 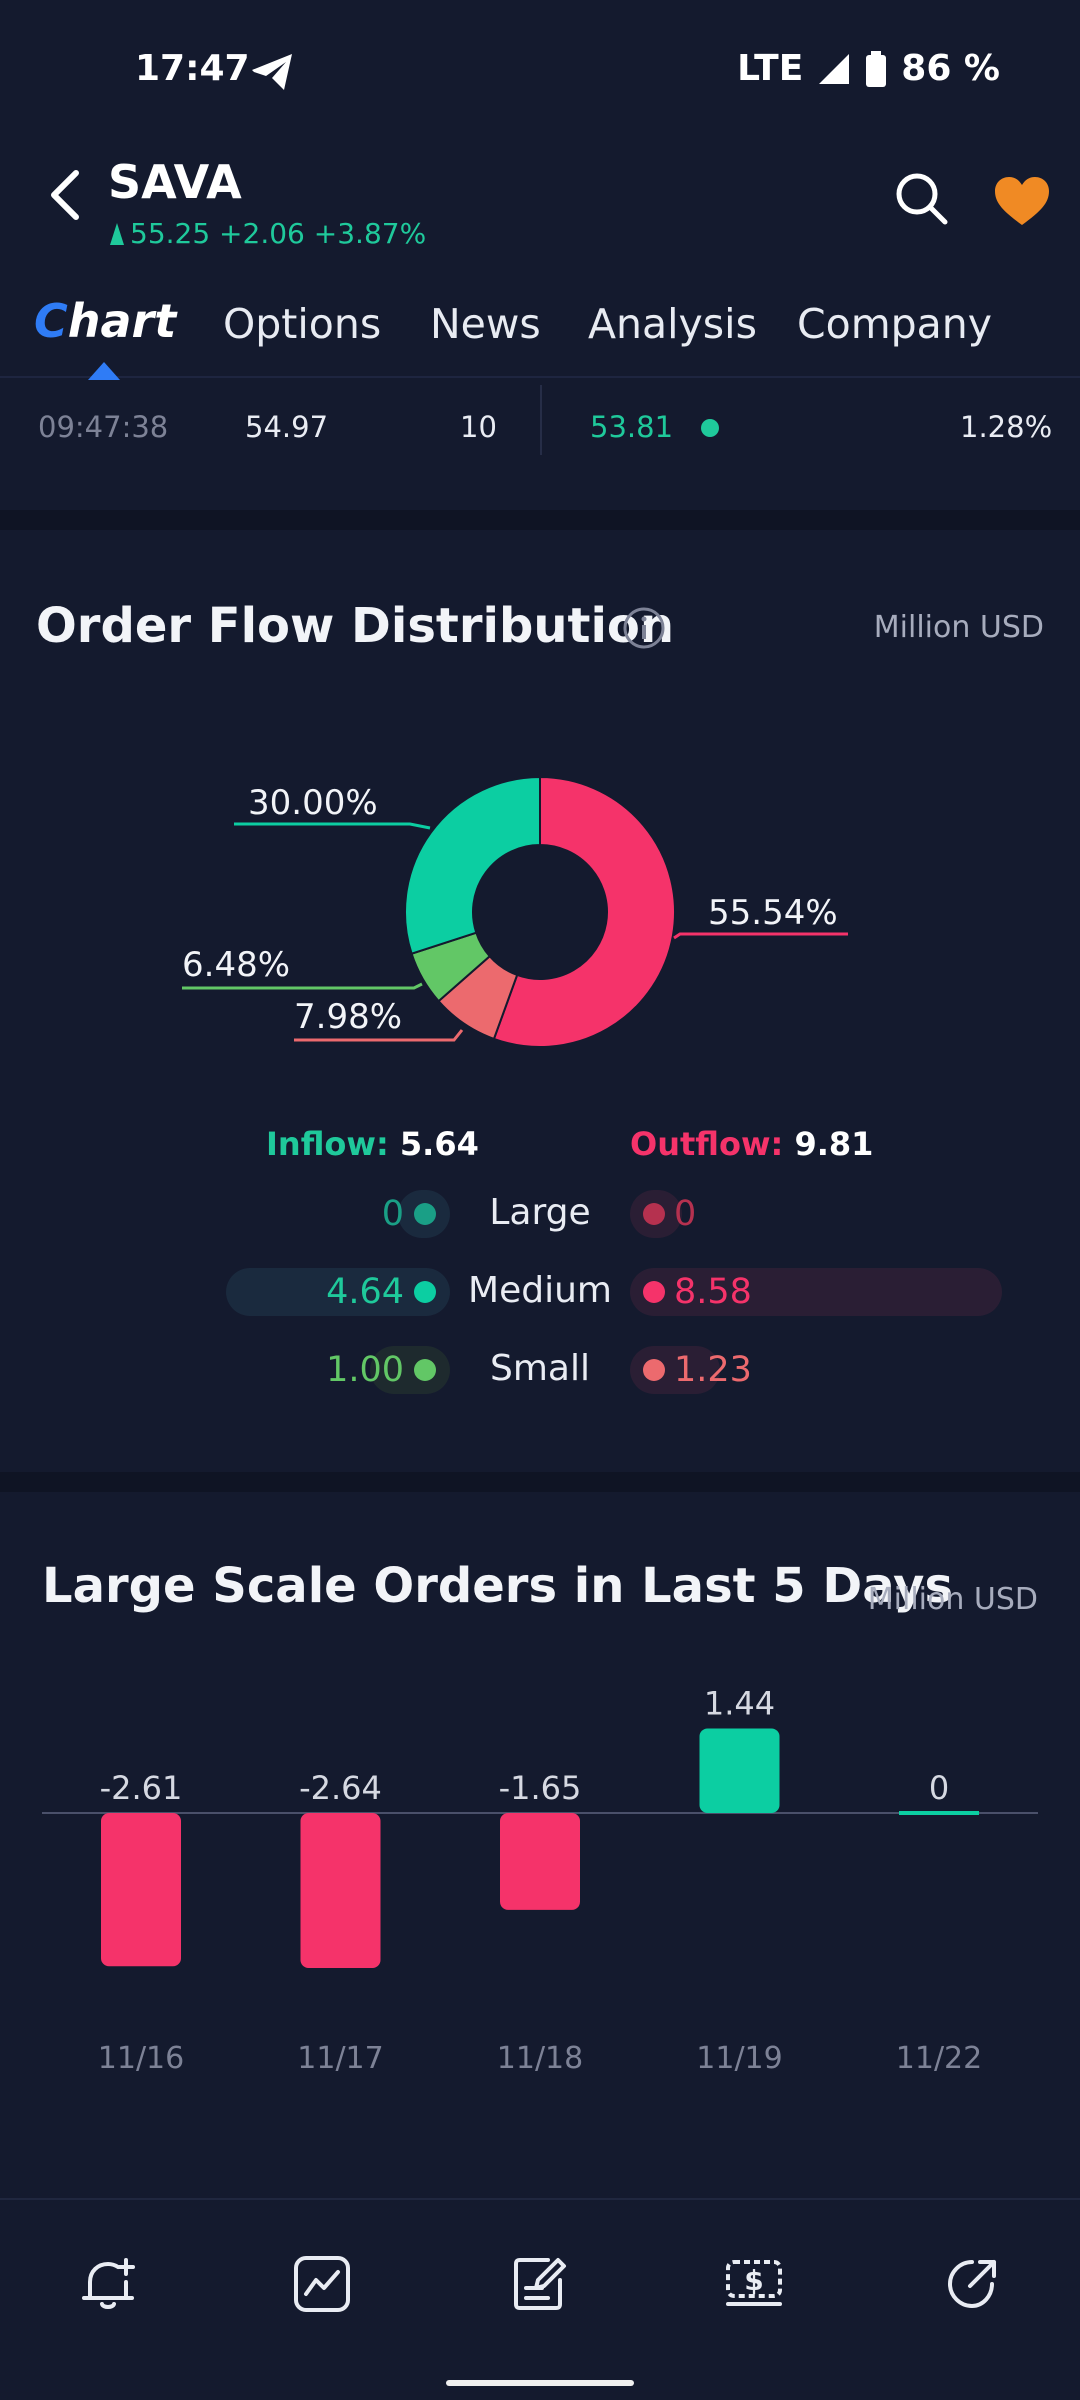 What do you see at coordinates (685, 1214) in the screenshot?
I see `outflow-large-value: 0` at bounding box center [685, 1214].